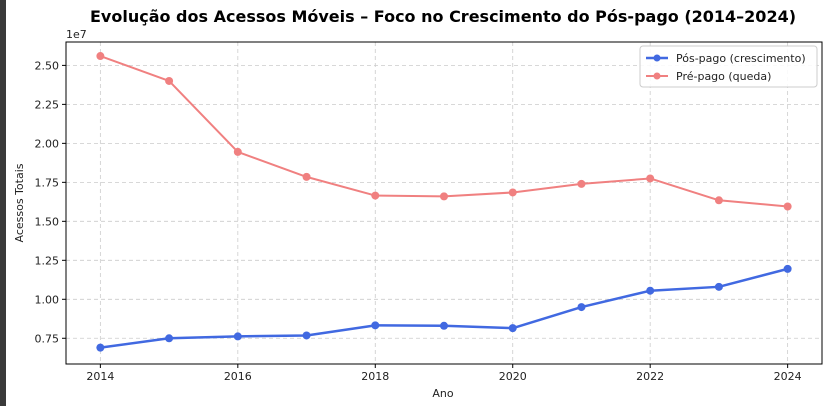  I want to click on legend-label: Pré-pago (queda), so click(723, 76).